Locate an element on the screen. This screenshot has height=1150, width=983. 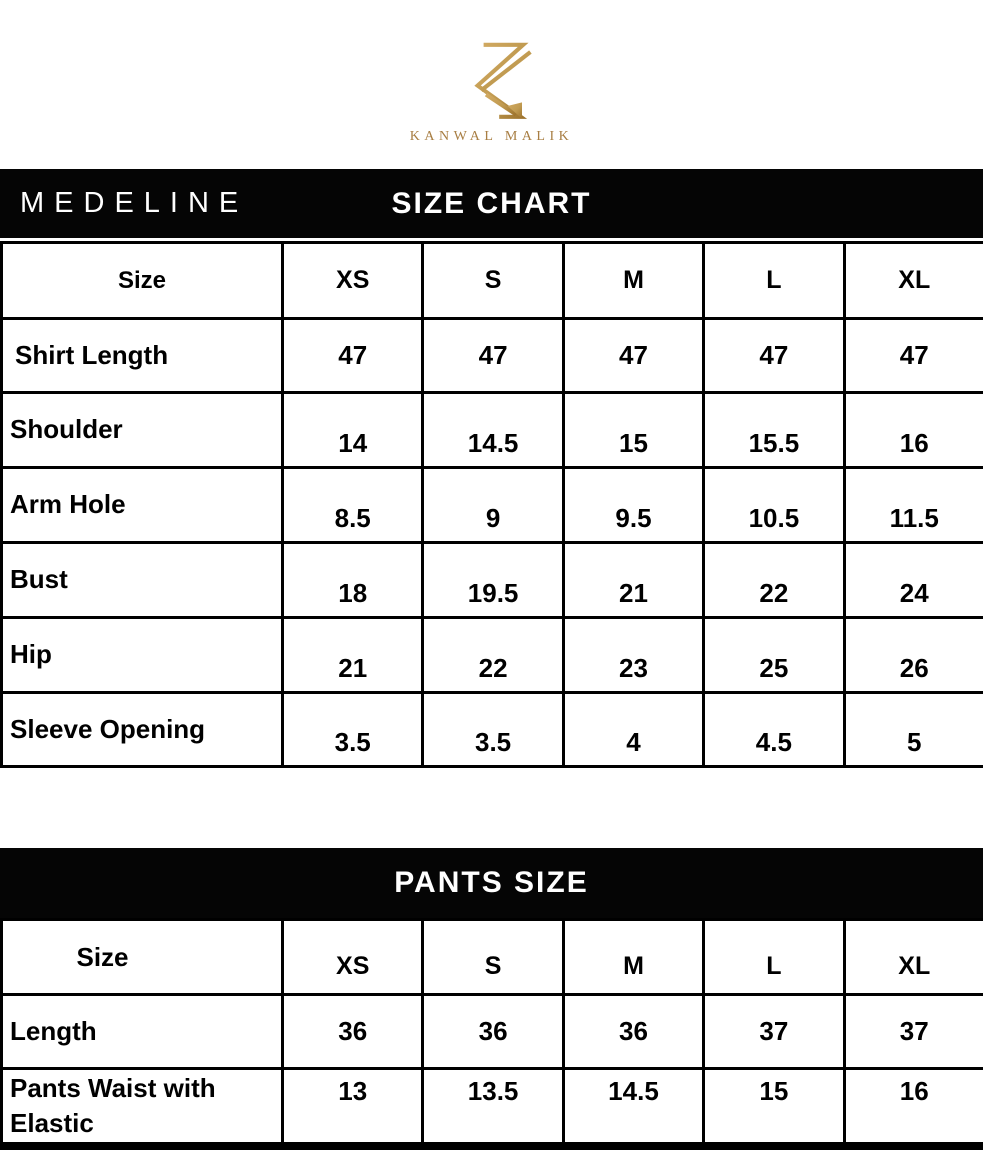
row-label: Shirt Length is located at coordinates (142, 356).